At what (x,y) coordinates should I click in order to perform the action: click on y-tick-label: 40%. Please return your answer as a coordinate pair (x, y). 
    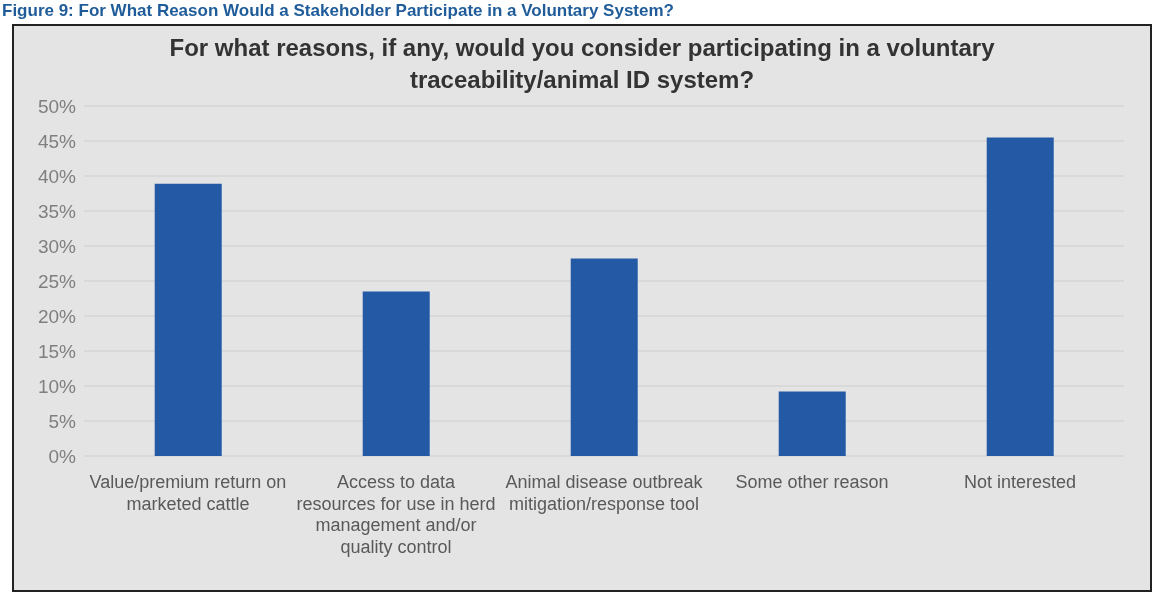
    Looking at the image, I should click on (57, 176).